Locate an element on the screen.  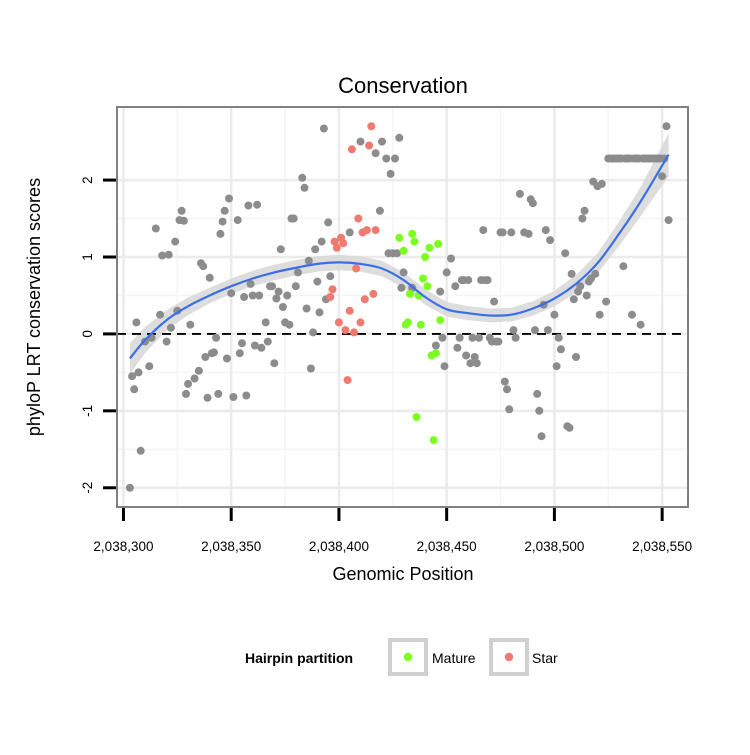
y-tick-label: -1 is located at coordinates (87, 411).